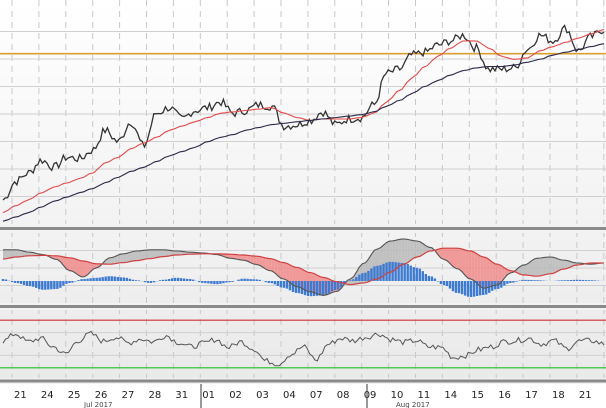 The image size is (606, 408). I want to click on x-tick-label: 07, so click(316, 395).